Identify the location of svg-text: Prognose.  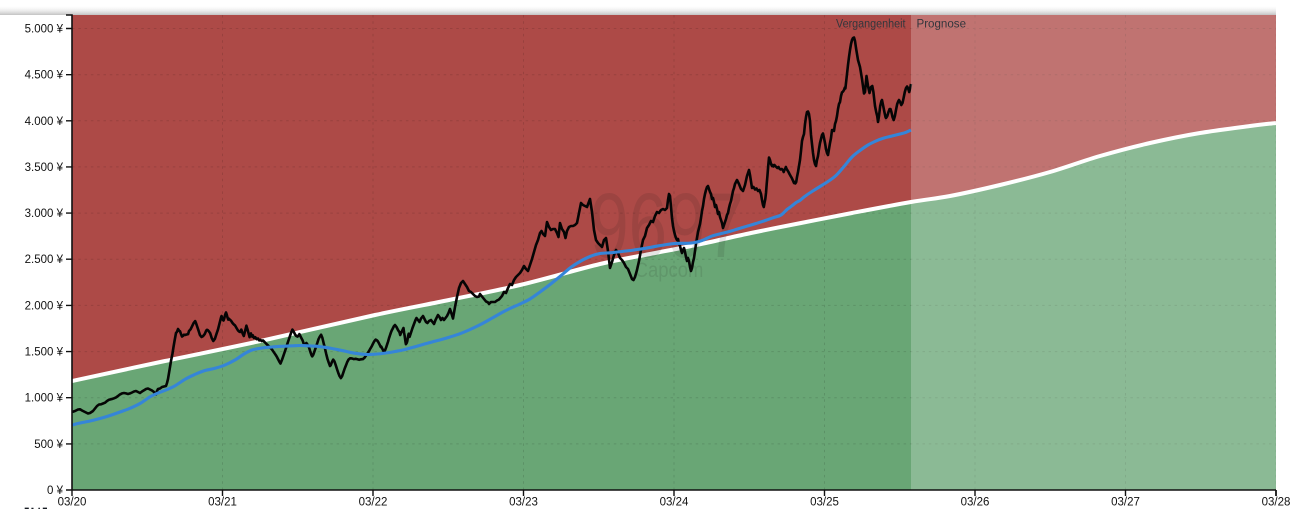
(942, 25).